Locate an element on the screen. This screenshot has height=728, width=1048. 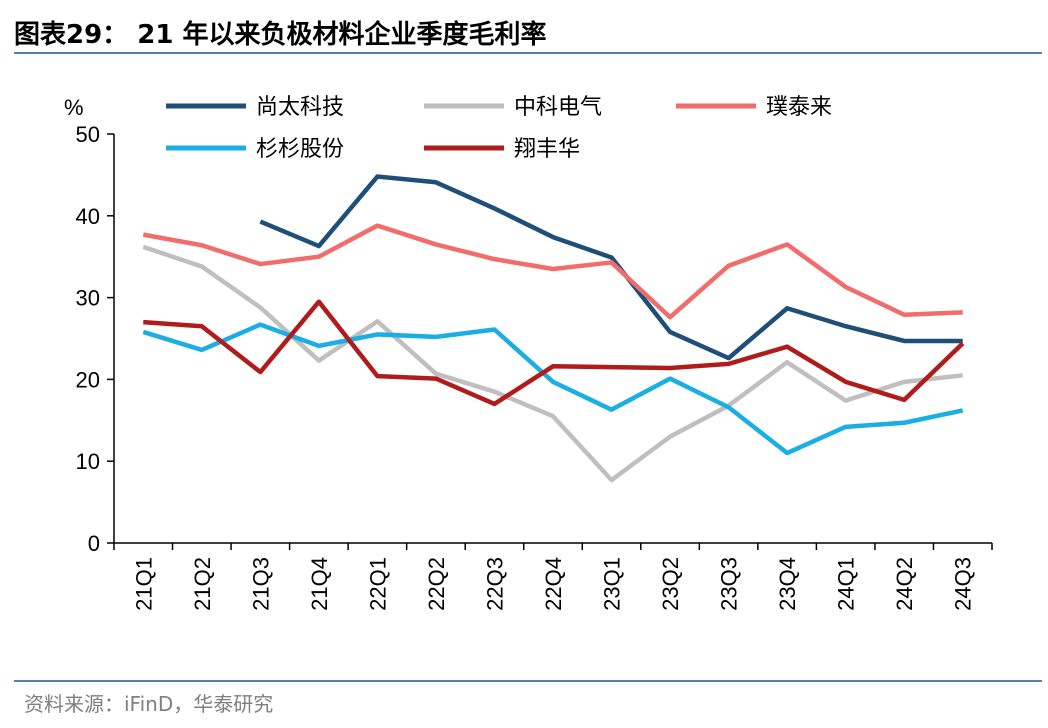
y-tick-label: 0 is located at coordinates (94, 543).